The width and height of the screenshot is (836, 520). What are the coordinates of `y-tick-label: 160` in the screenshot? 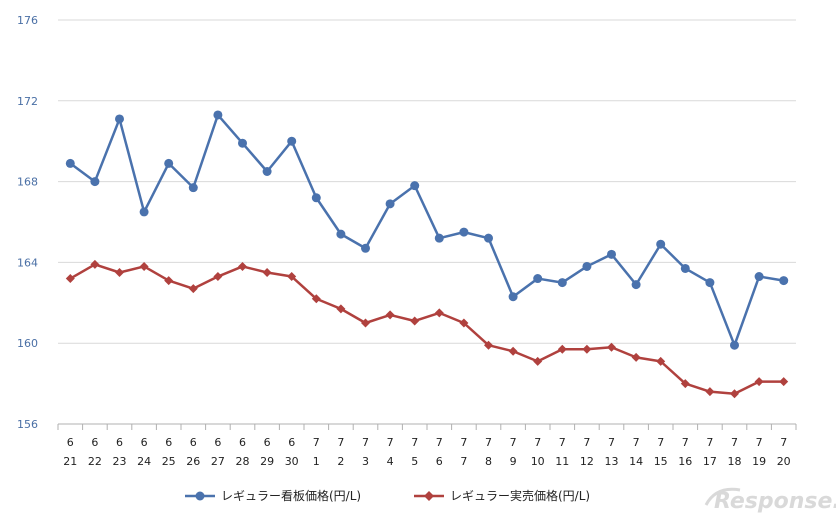 It's located at (27, 343).